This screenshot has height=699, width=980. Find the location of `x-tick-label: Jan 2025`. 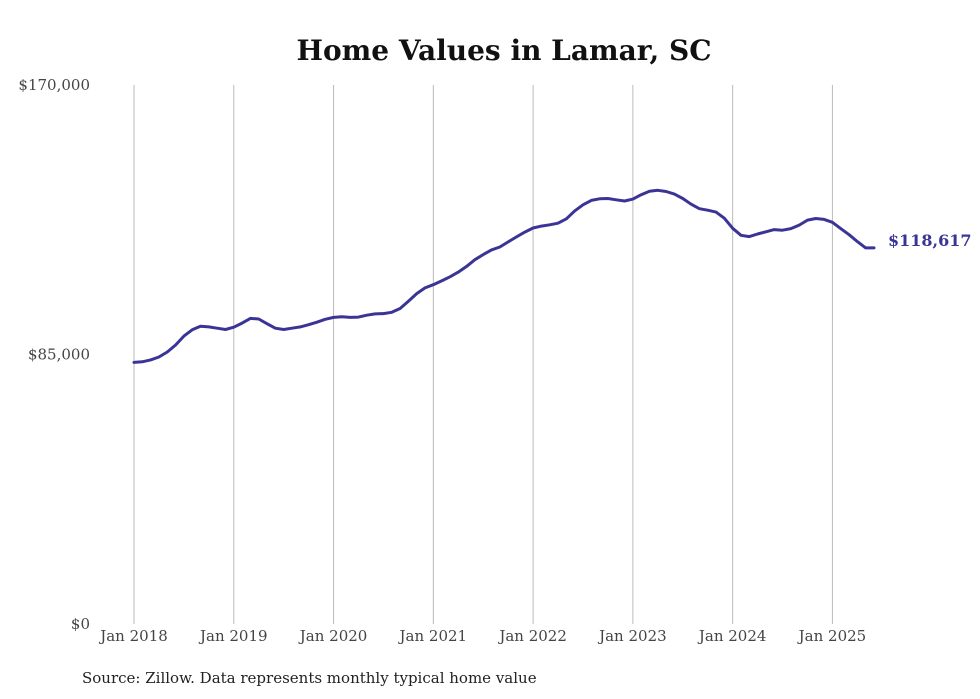

x-tick-label: Jan 2025 is located at coordinates (832, 636).